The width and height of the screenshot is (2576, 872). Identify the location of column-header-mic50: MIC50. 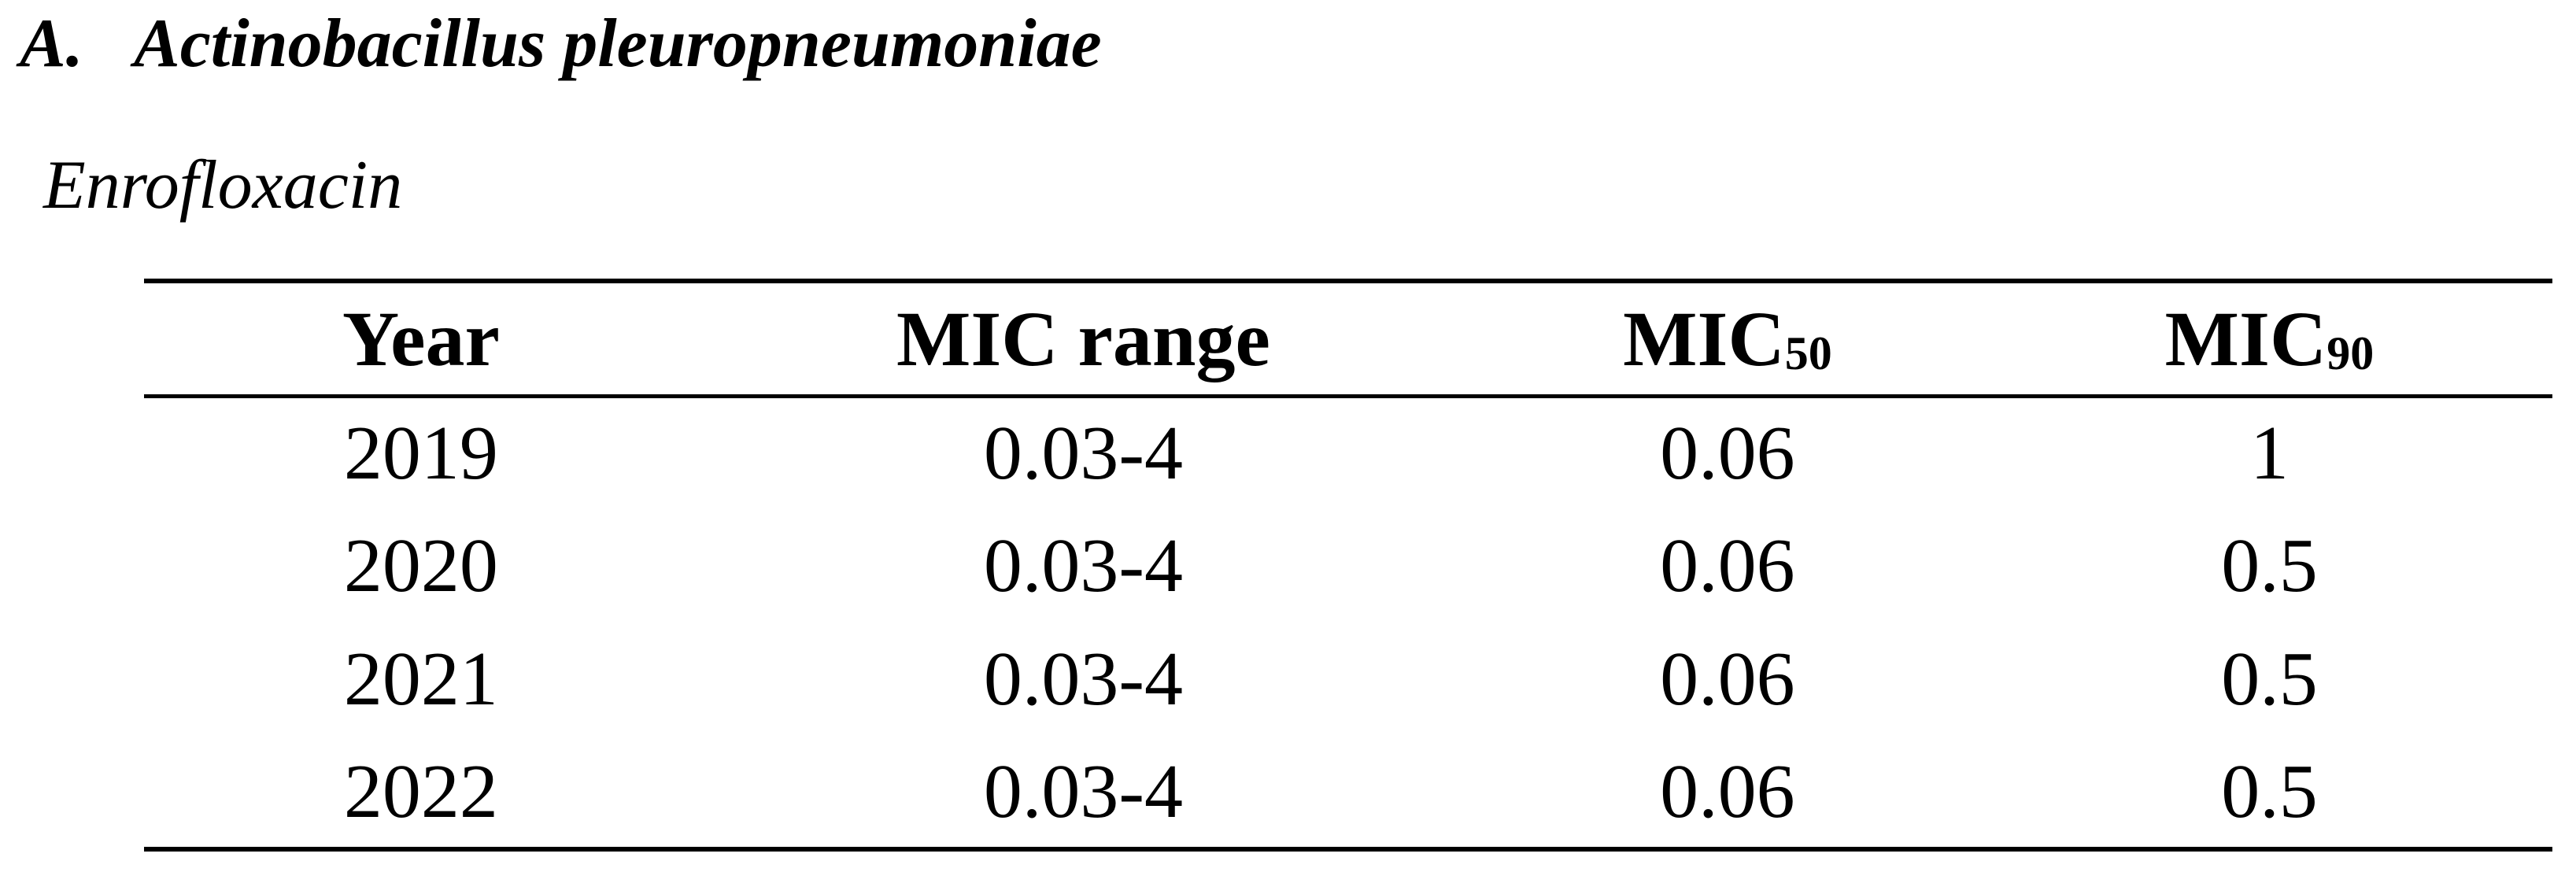
(1727, 339).